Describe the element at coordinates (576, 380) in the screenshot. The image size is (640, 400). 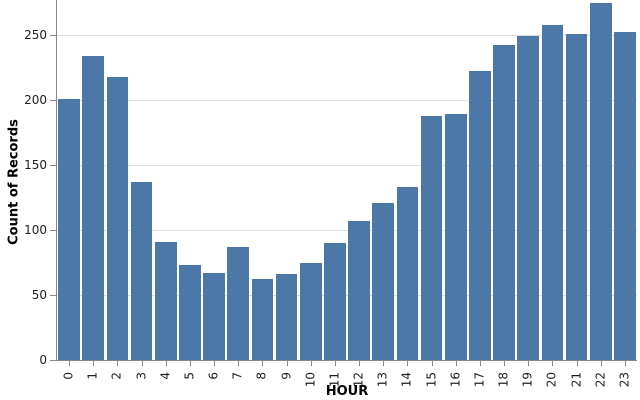
I see `x-tick-label: 21` at that location.